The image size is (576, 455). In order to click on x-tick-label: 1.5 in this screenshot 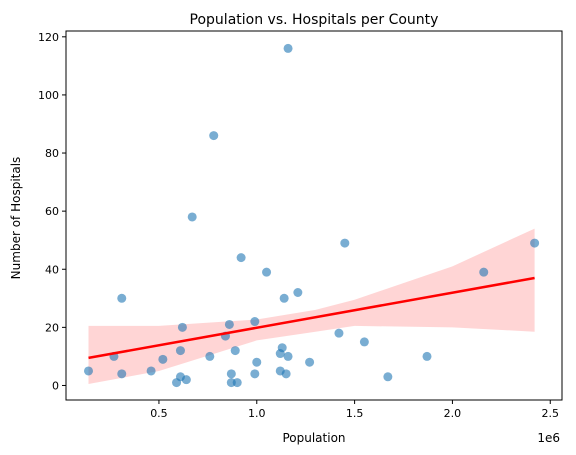, I will do `click(355, 413)`.